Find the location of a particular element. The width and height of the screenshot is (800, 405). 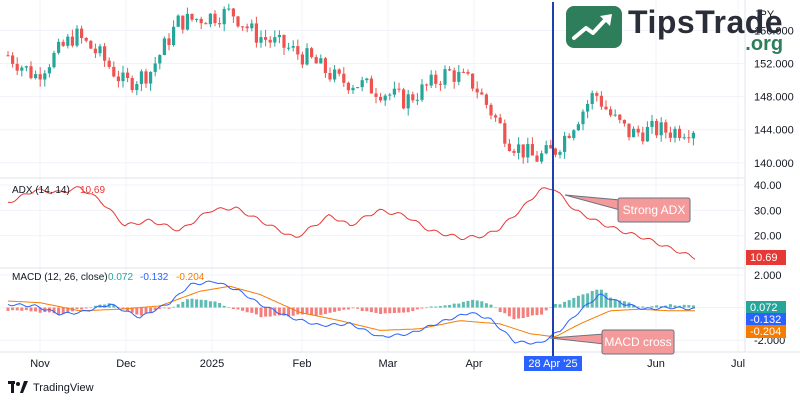

macd-axis-ticks: 2.000 -2.000 is located at coordinates (769, 308).